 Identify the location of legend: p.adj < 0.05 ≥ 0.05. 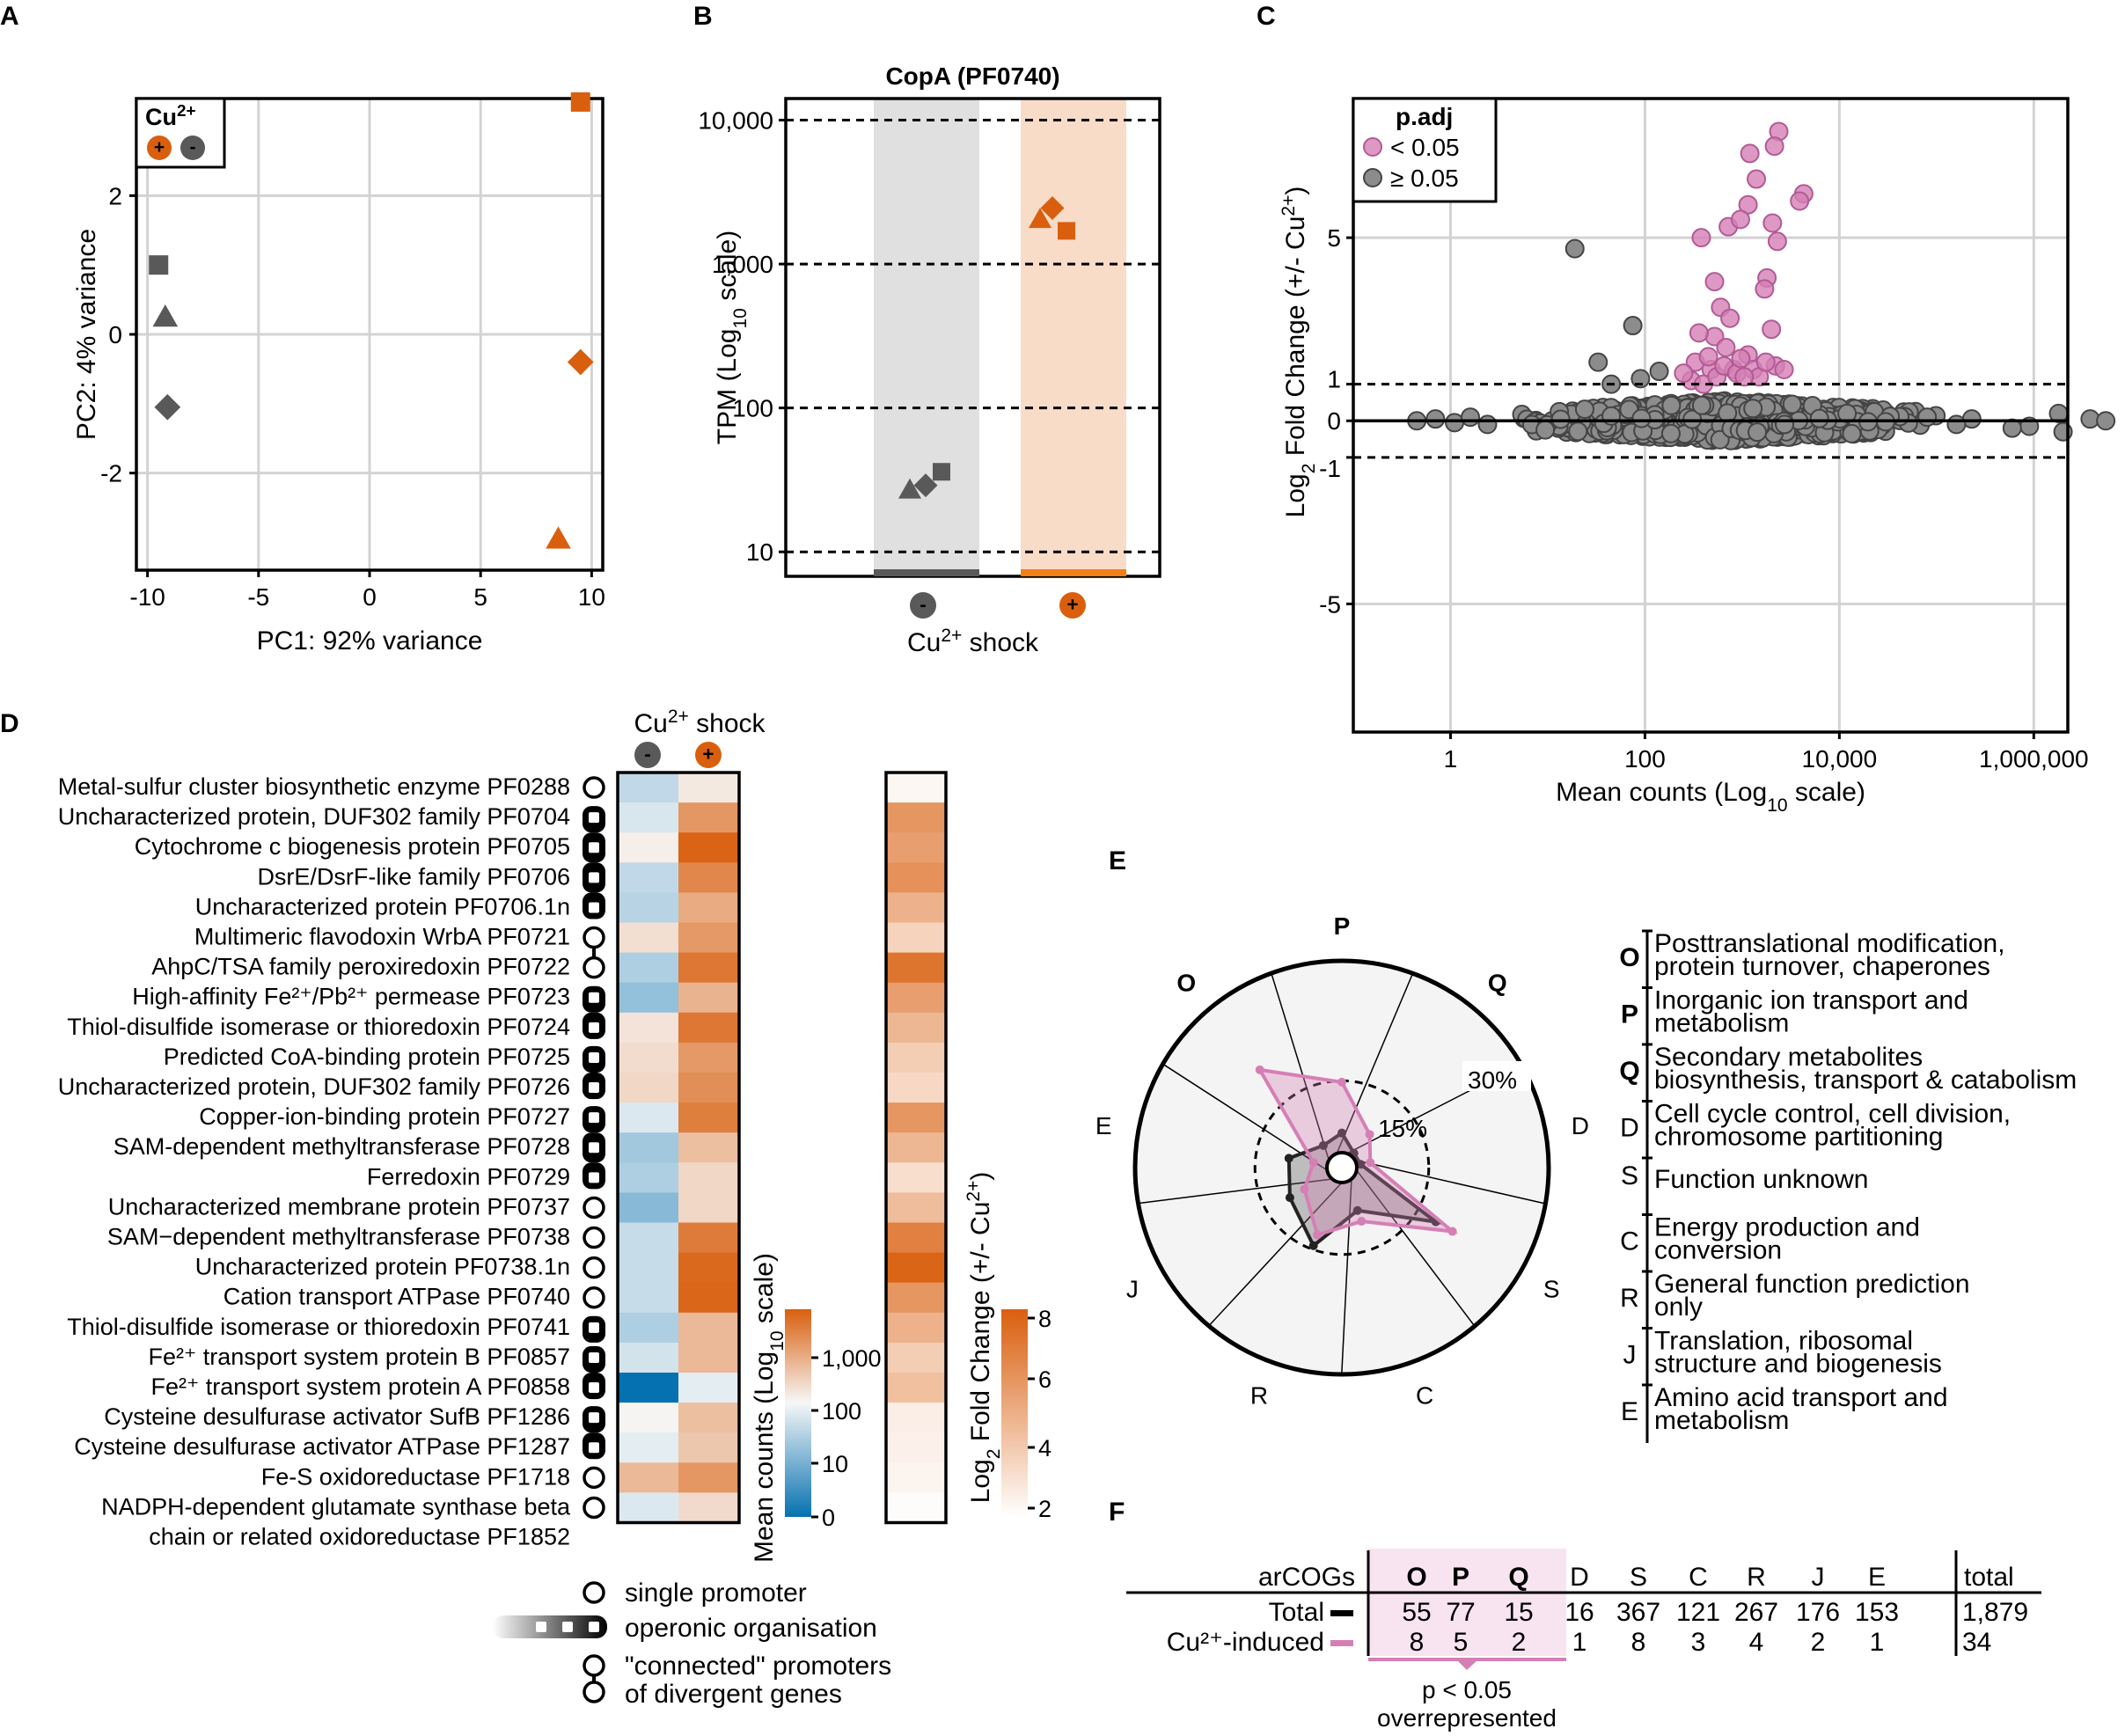
(1425, 150).